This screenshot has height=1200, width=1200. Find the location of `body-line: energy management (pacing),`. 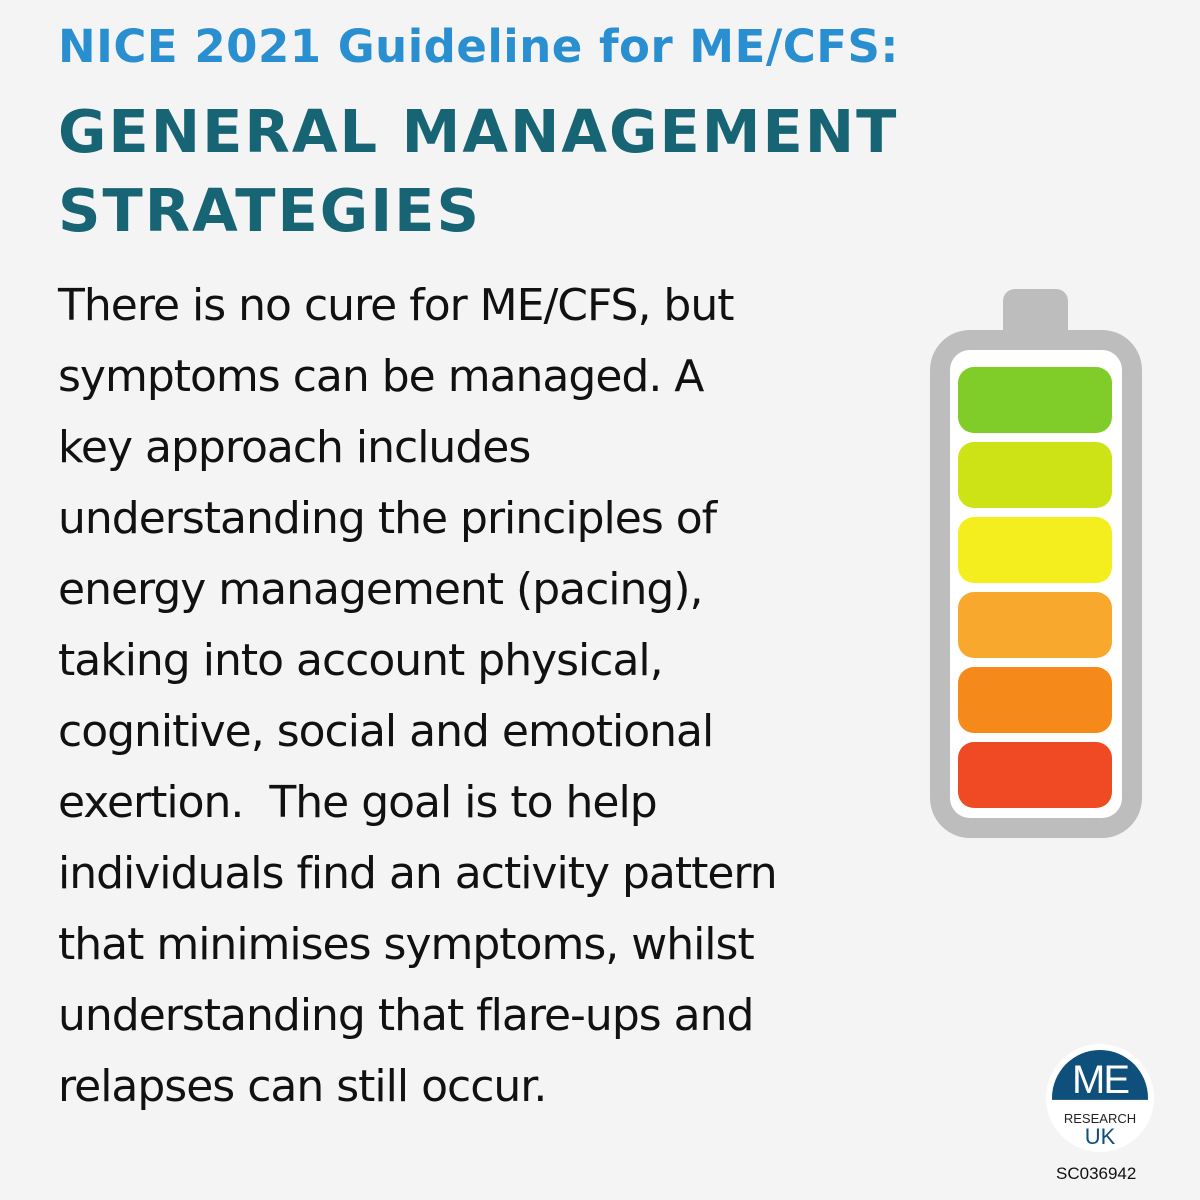

body-line: energy management (pacing), is located at coordinates (380, 589).